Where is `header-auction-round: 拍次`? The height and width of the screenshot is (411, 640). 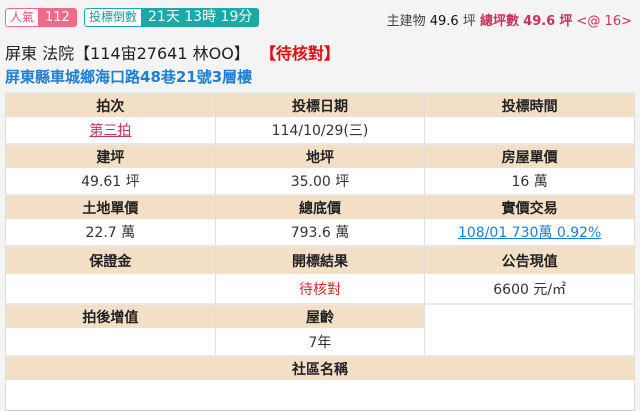 header-auction-round: 拍次 is located at coordinates (110, 104).